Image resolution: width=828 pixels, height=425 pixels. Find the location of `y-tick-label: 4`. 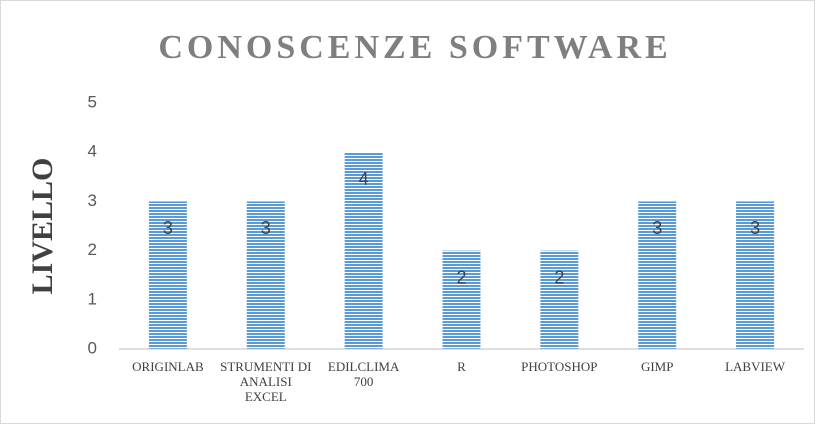

y-tick-label: 4 is located at coordinates (92, 151).